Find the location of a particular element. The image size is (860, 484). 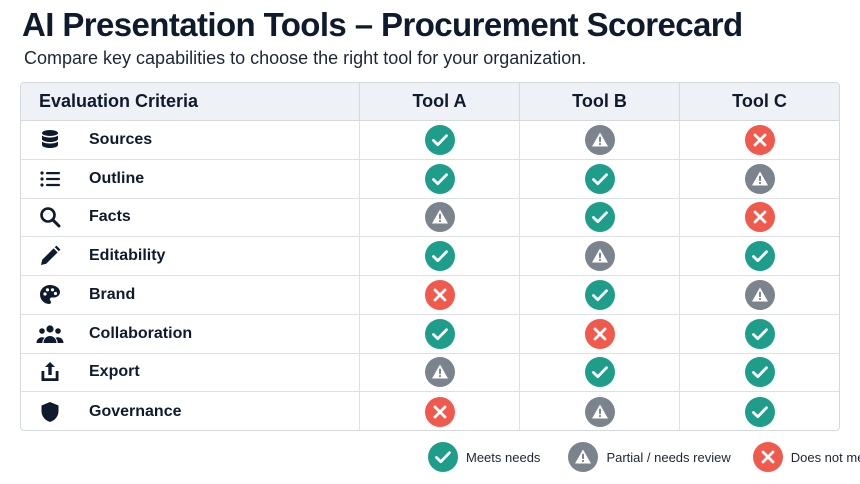

table-row: Outline is located at coordinates (430, 179).